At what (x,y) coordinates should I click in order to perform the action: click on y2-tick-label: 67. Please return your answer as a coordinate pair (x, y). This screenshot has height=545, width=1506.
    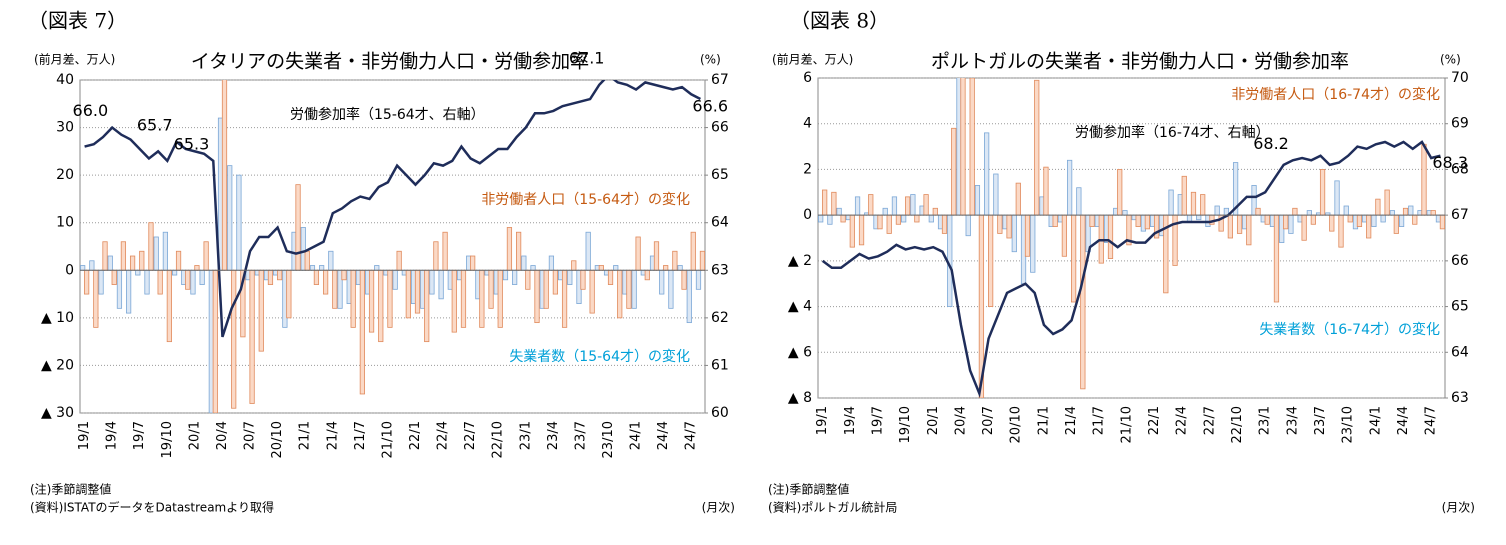
    Looking at the image, I should click on (1460, 215).